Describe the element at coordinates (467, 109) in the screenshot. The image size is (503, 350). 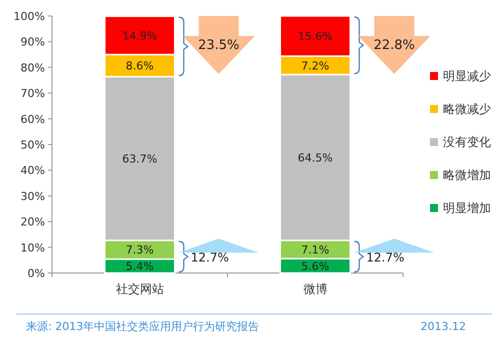
I see `legend-label: 略微减少` at that location.